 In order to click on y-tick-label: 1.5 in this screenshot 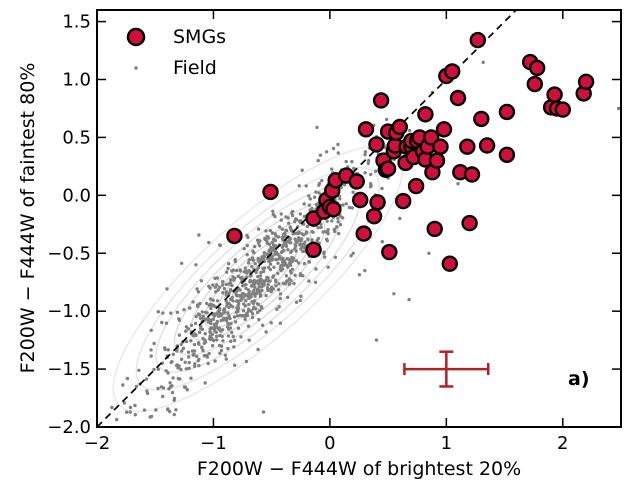, I will do `click(76, 22)`.